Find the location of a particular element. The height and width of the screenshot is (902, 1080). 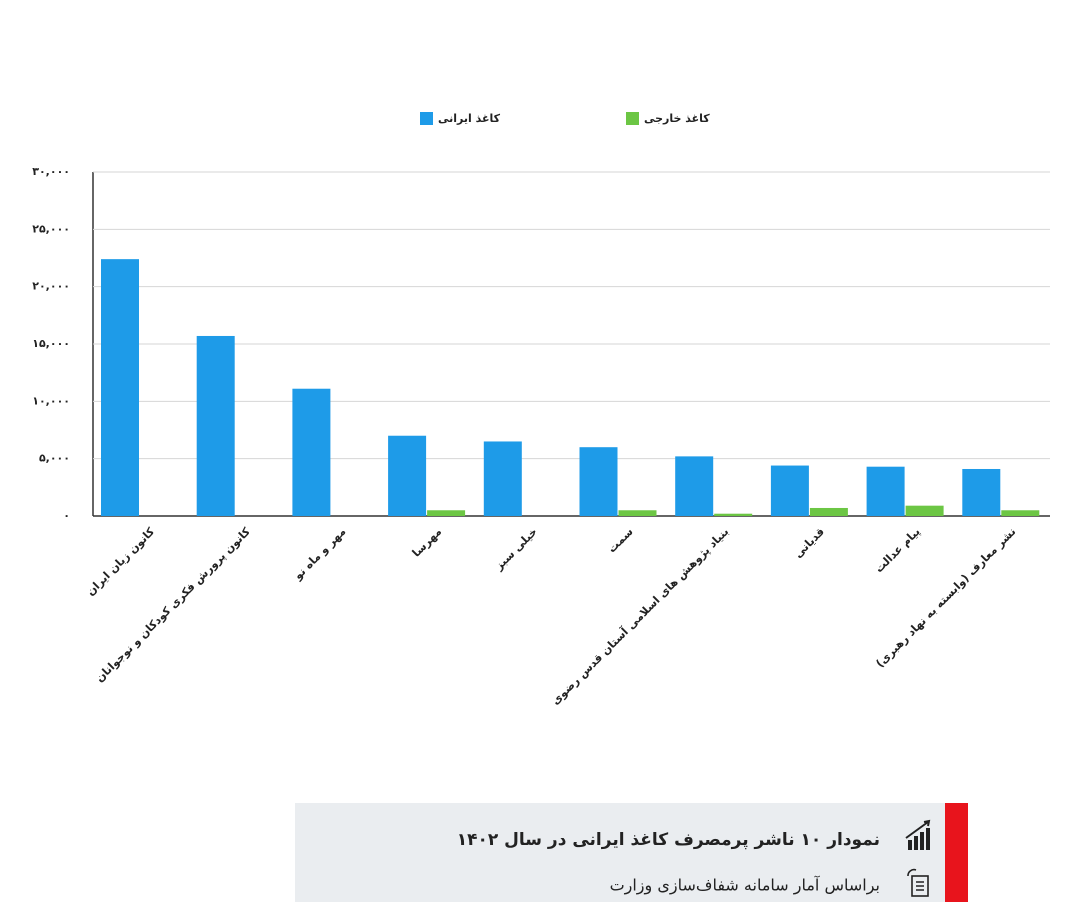

chart-icon is located at coordinates (918, 834).